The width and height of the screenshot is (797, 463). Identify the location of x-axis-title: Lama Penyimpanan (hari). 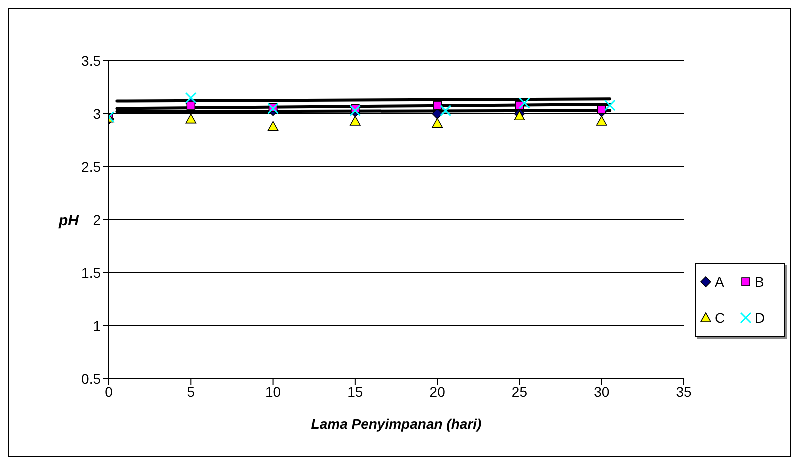
(396, 424).